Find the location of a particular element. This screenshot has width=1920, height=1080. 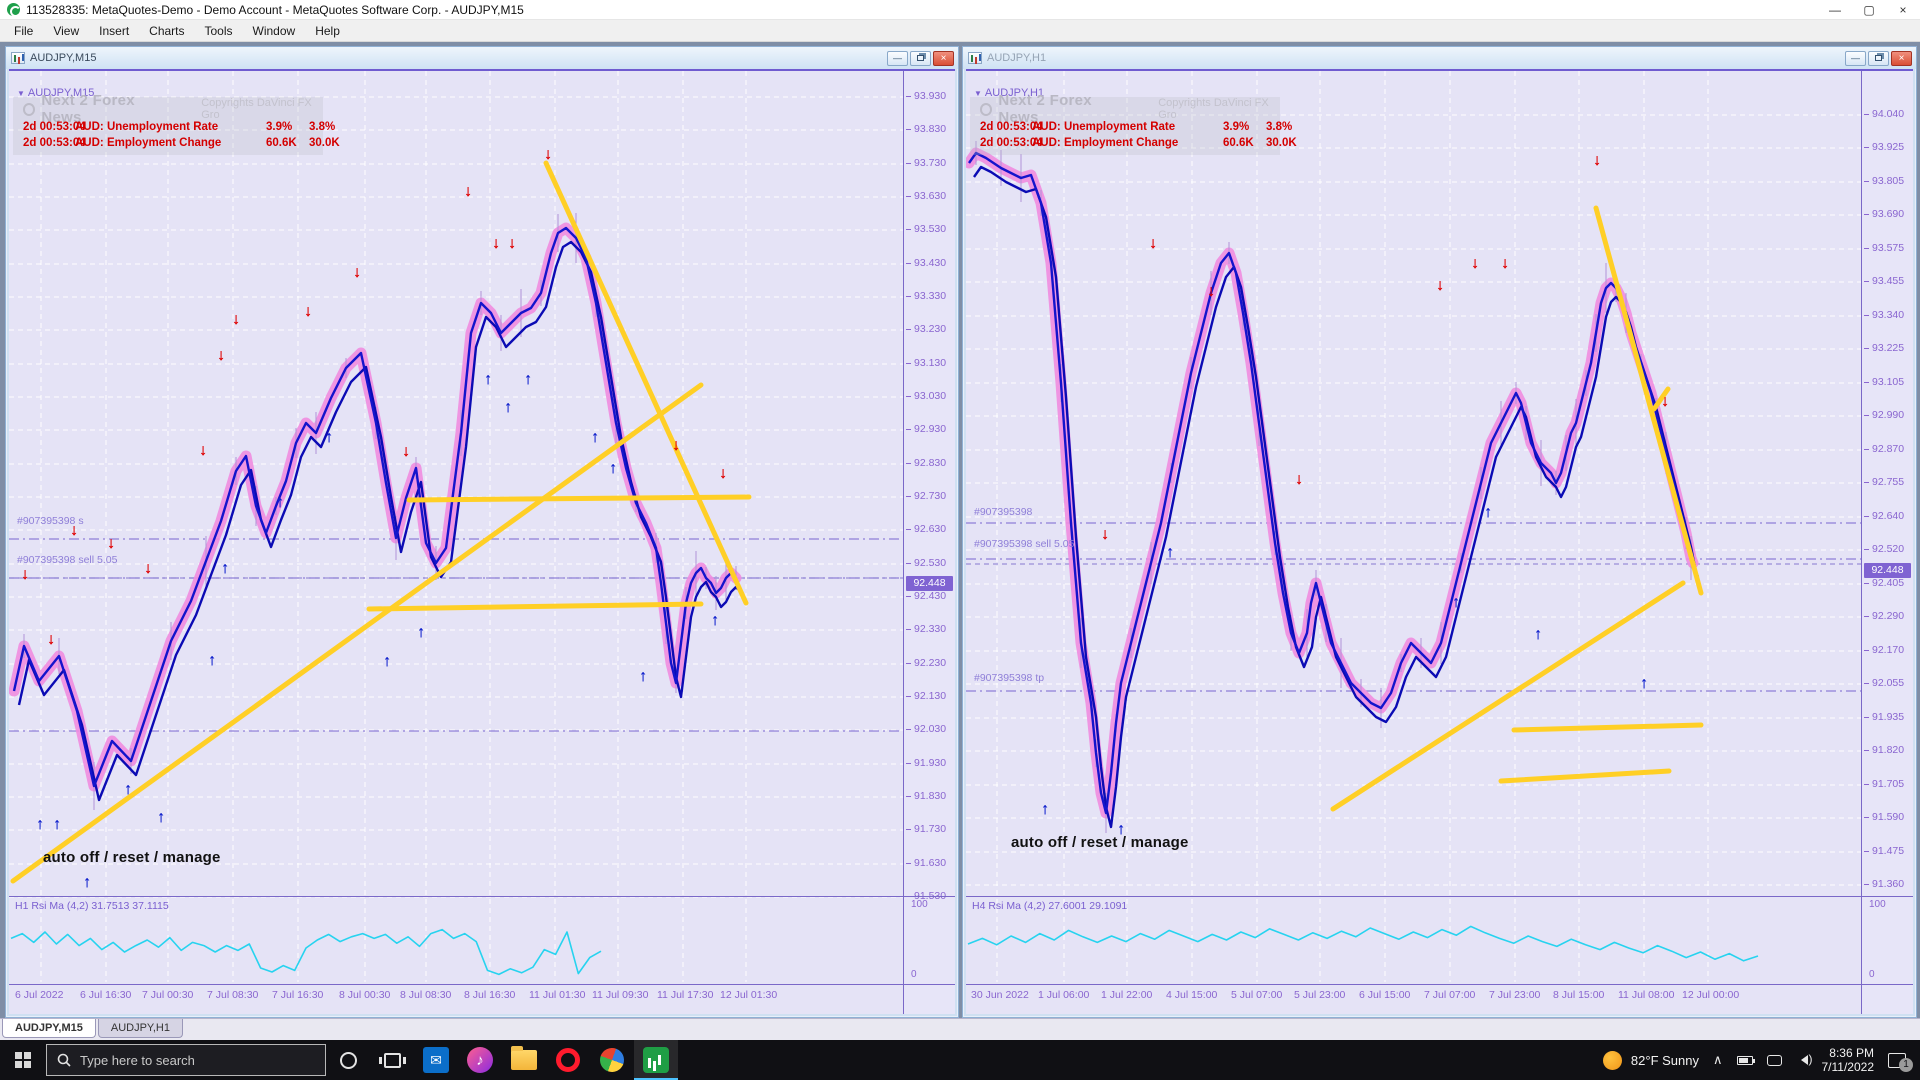

cortana-button is located at coordinates (348, 1060).